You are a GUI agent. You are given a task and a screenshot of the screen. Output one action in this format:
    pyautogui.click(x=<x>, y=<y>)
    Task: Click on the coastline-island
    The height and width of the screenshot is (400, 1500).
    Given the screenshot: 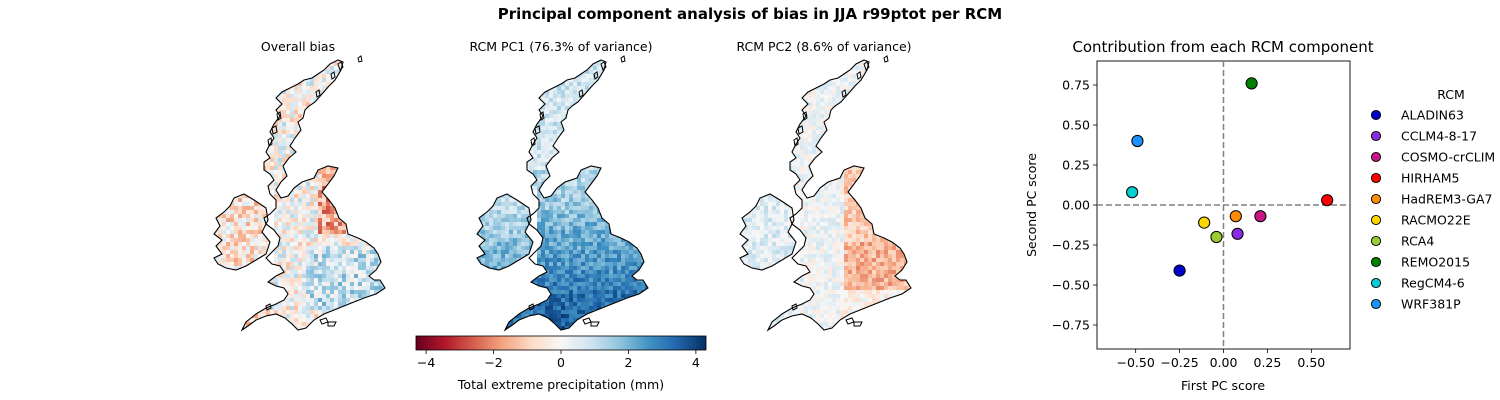 What is the action you would take?
    pyautogui.click(x=318, y=93)
    